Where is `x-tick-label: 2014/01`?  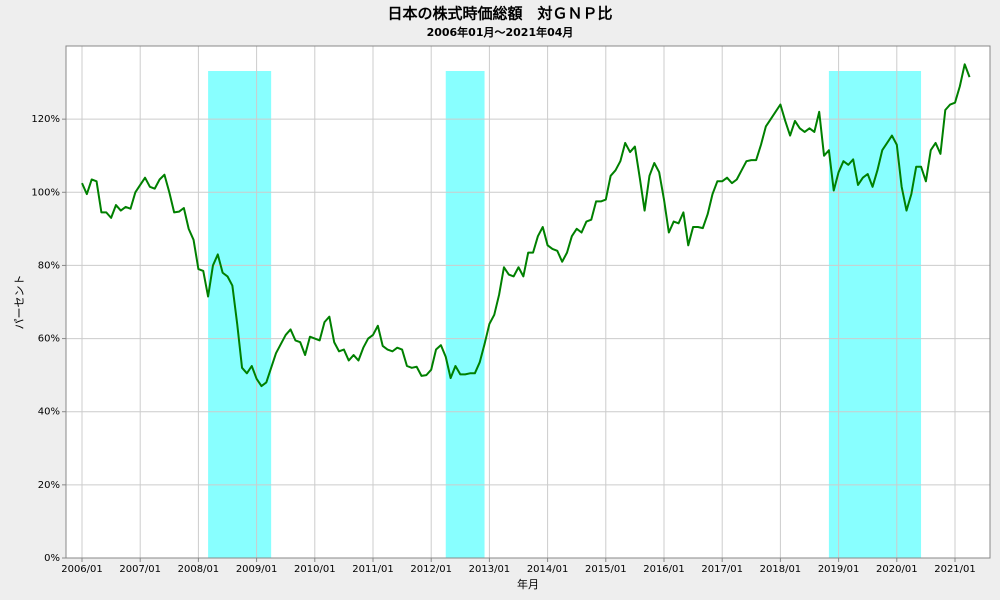 x-tick-label: 2014/01 is located at coordinates (548, 569).